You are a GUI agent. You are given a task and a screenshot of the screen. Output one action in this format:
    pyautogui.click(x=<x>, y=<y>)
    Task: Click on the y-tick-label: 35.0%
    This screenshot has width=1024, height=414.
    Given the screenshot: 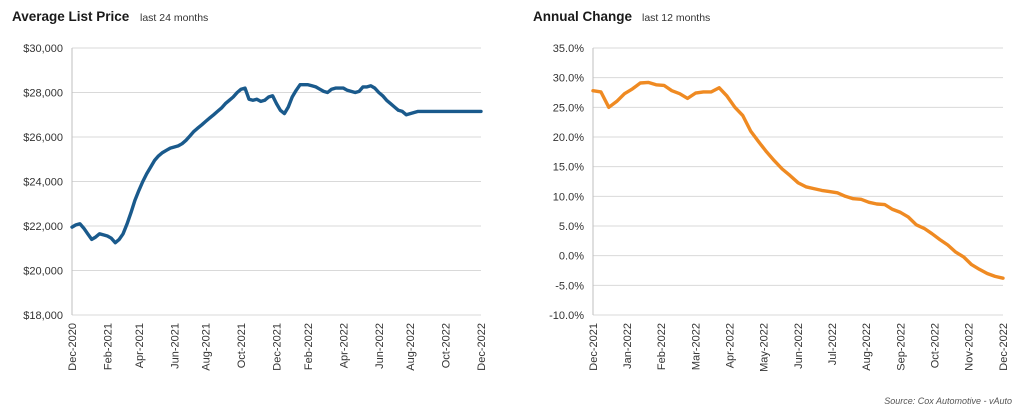 What is the action you would take?
    pyautogui.click(x=568, y=49)
    